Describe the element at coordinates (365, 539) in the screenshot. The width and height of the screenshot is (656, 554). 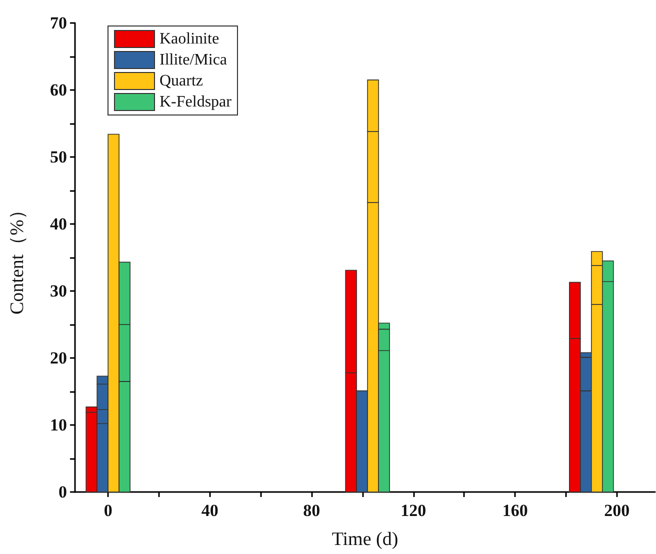
I see `x-axis-title: Time (d)` at that location.